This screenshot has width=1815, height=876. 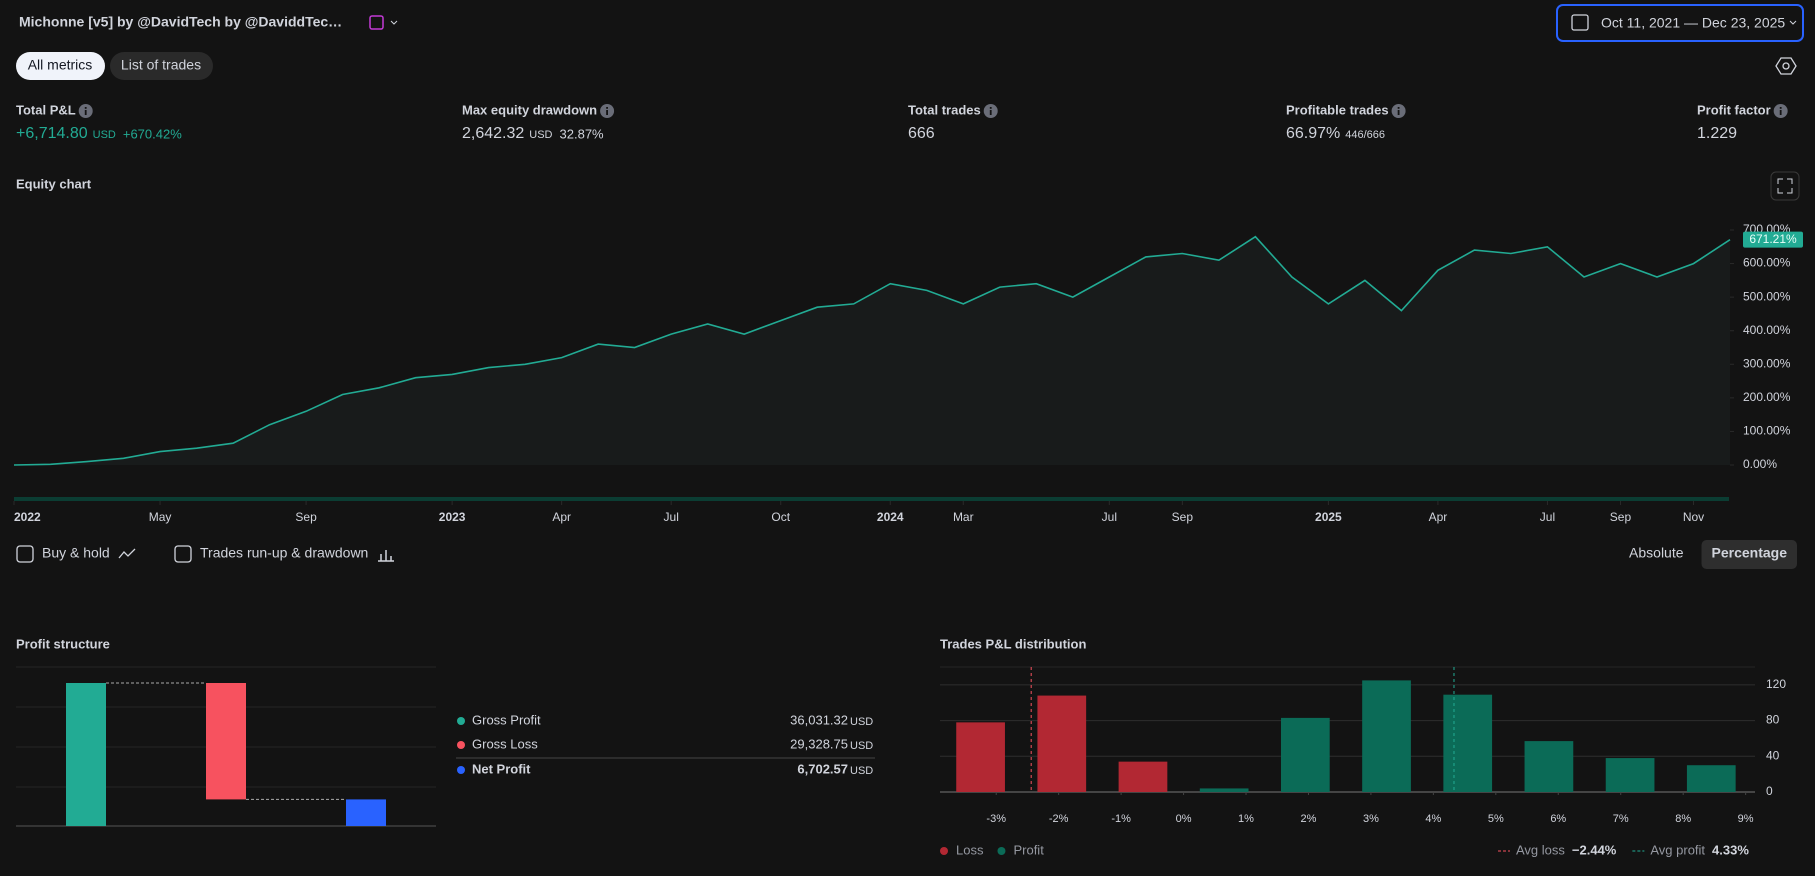 What do you see at coordinates (1309, 819) in the screenshot?
I see `x-tick-label: 2%` at bounding box center [1309, 819].